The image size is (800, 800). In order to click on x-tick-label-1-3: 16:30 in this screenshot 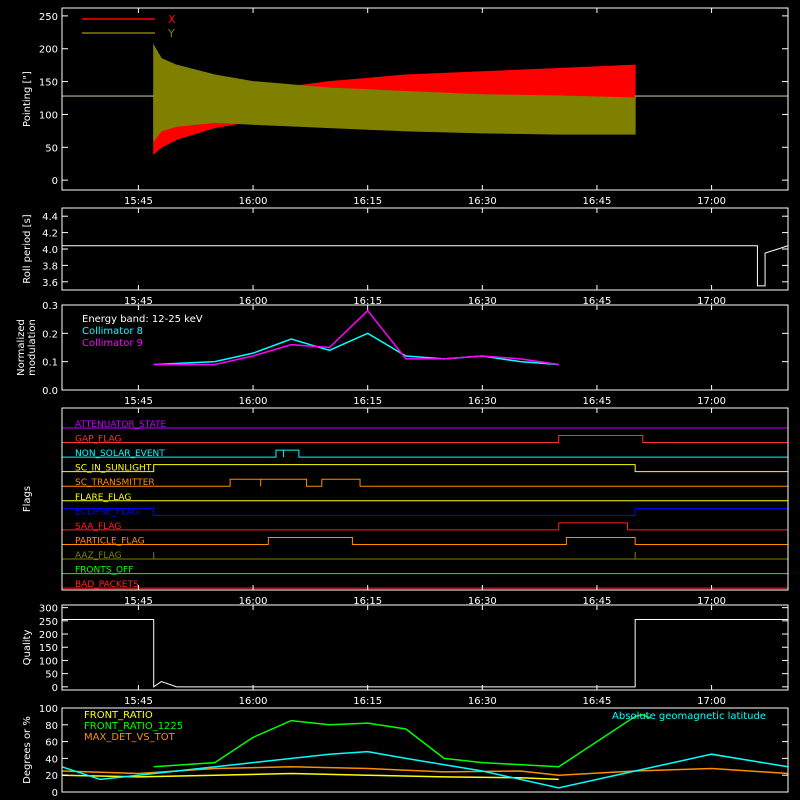, I will do `click(482, 301)`.